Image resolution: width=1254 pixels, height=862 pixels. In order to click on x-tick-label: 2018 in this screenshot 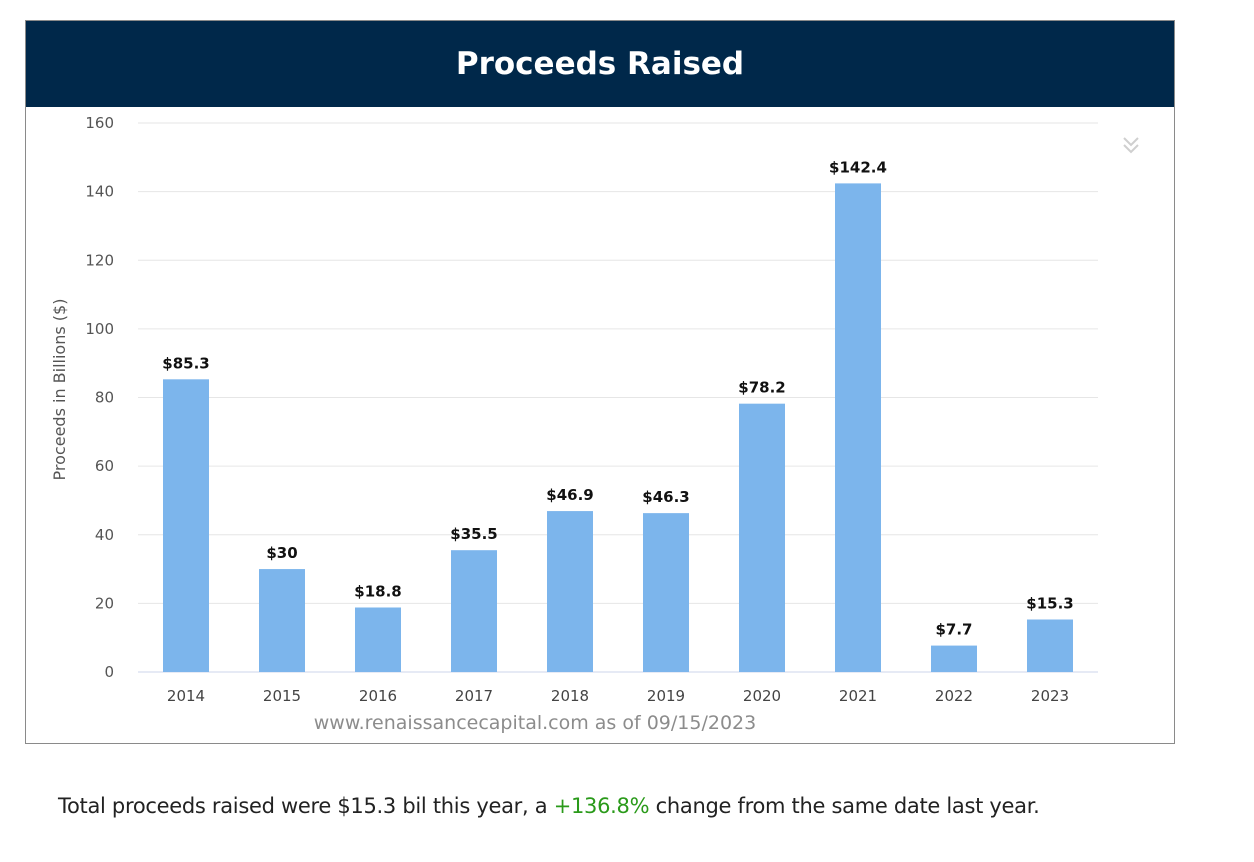, I will do `click(570, 696)`.